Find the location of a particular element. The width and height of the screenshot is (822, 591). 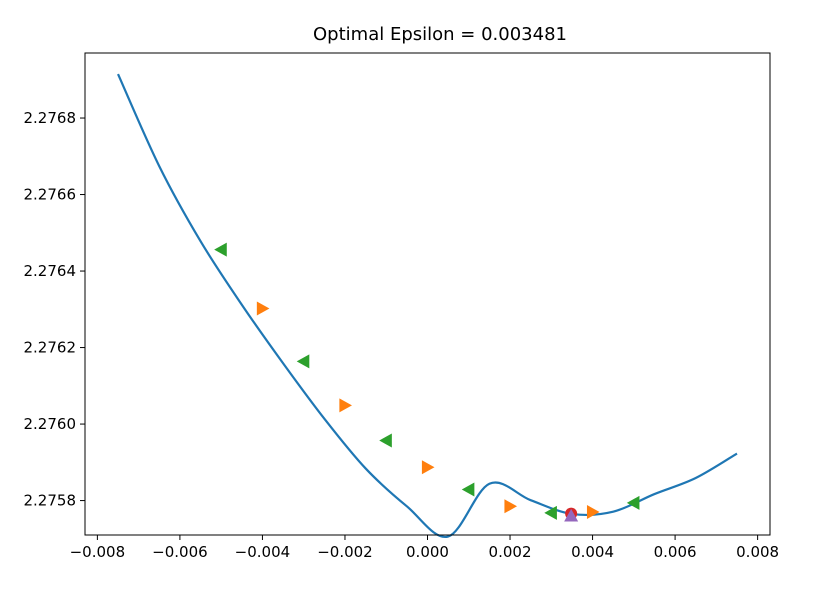

x-tick-label: −0.006 is located at coordinates (180, 552).